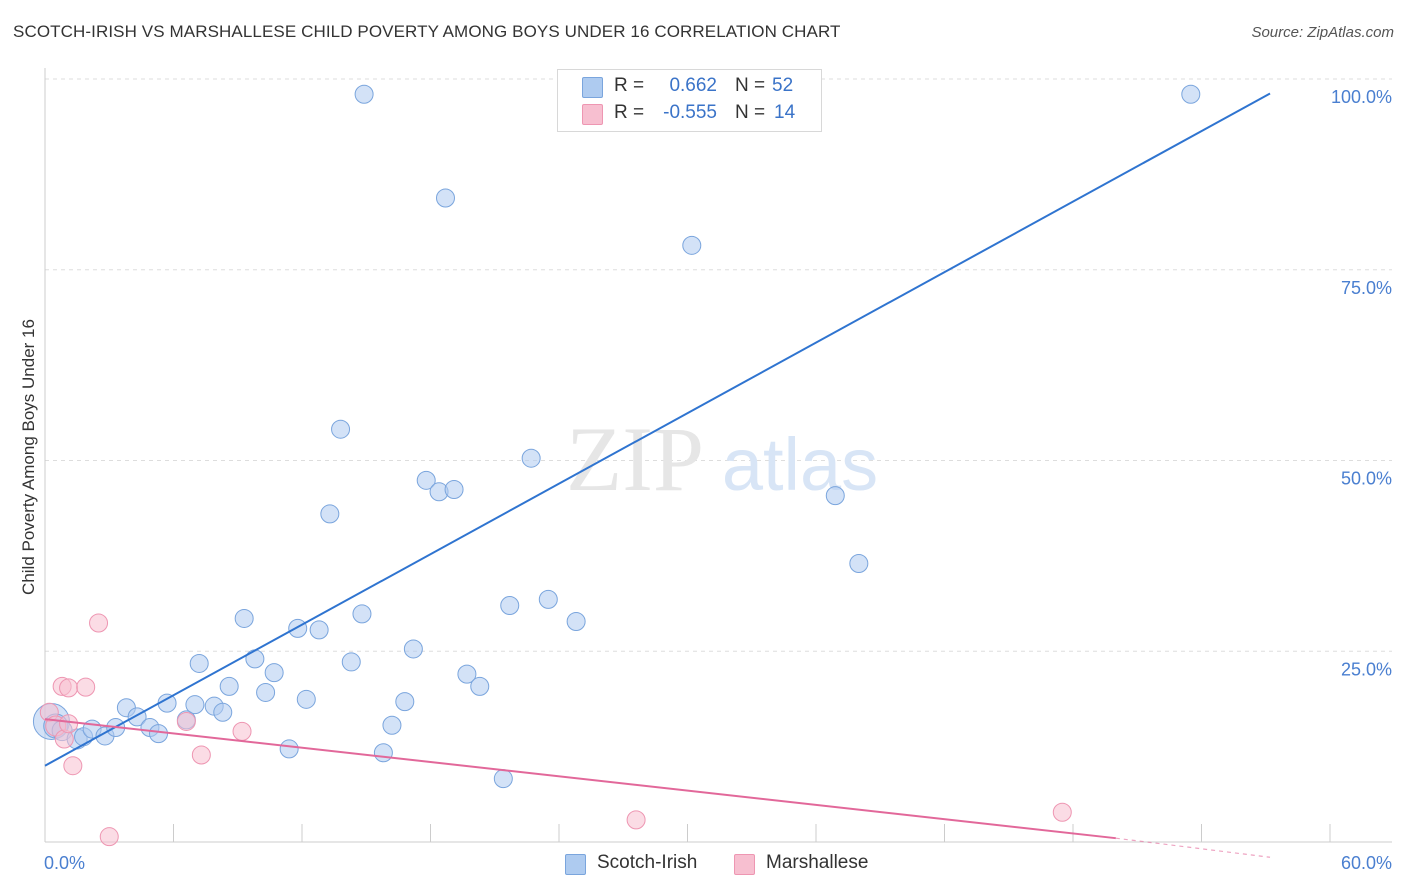 The image size is (1406, 892). What do you see at coordinates (1193, 847) in the screenshot?
I see `marshallese-trend-extension` at bounding box center [1193, 847].